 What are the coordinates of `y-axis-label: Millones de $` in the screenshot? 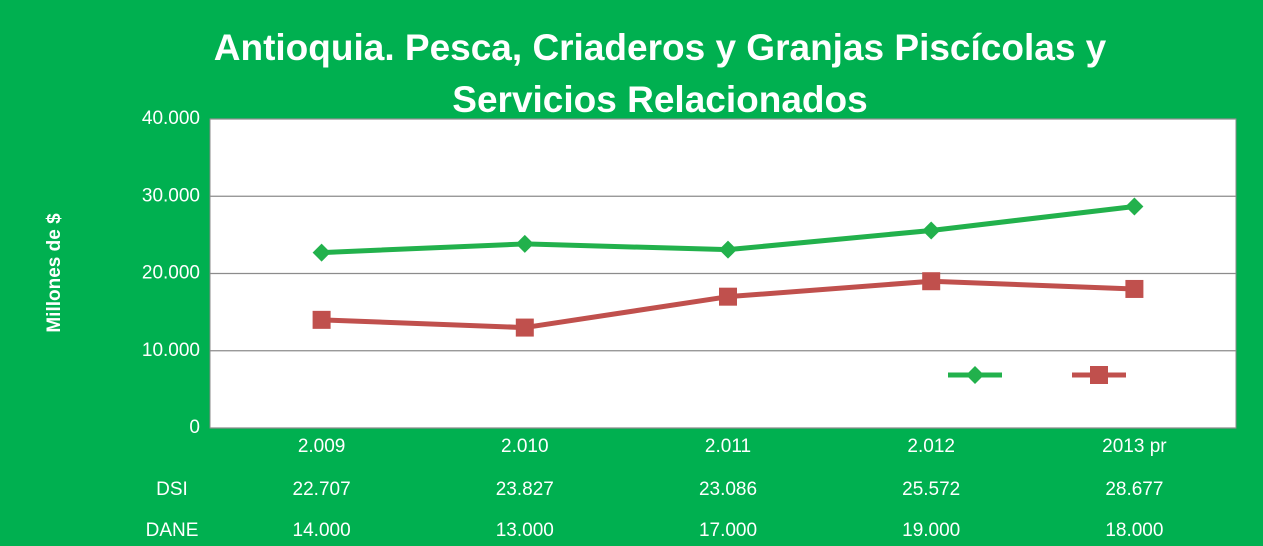 It's located at (54, 273).